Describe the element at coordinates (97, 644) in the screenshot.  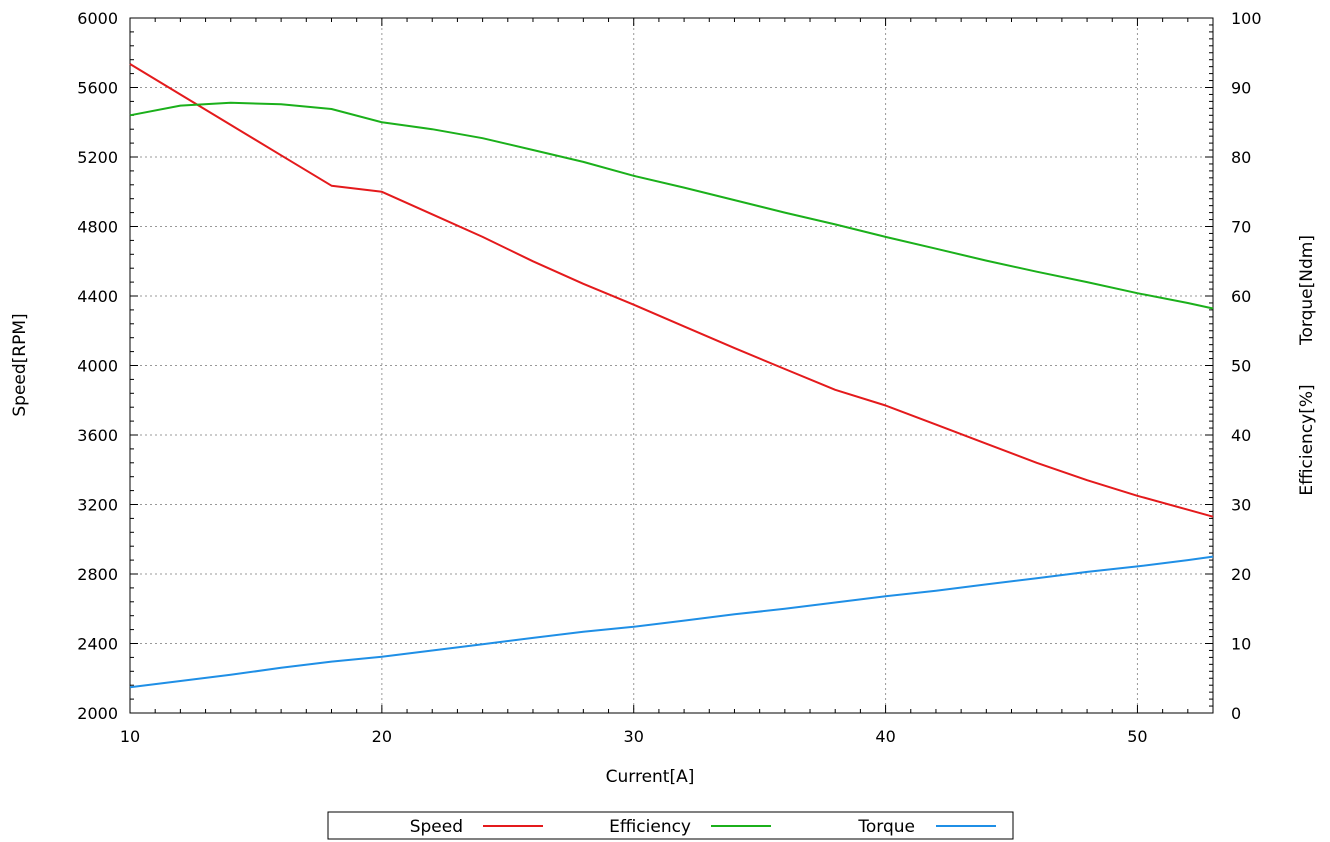
I see `y-left-tick-label: 2400` at that location.